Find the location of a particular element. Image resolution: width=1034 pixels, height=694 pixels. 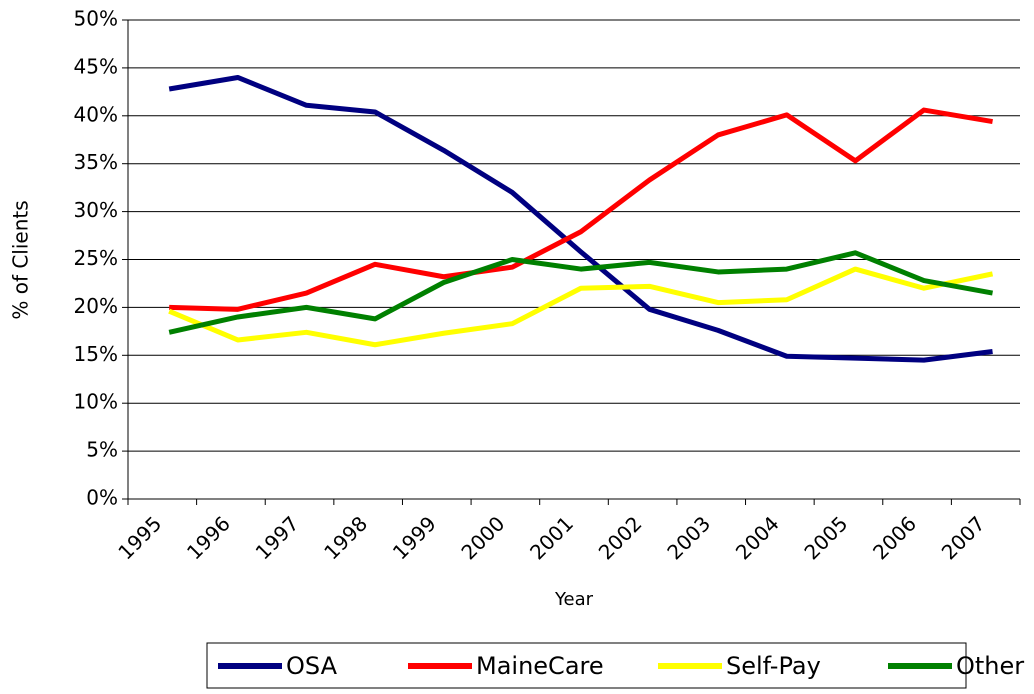

y-tick-label: 30% is located at coordinates (96, 210).